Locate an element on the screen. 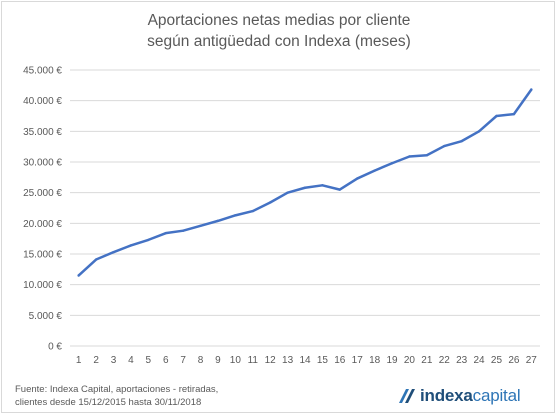  x-tick-label: 18 is located at coordinates (375, 360).